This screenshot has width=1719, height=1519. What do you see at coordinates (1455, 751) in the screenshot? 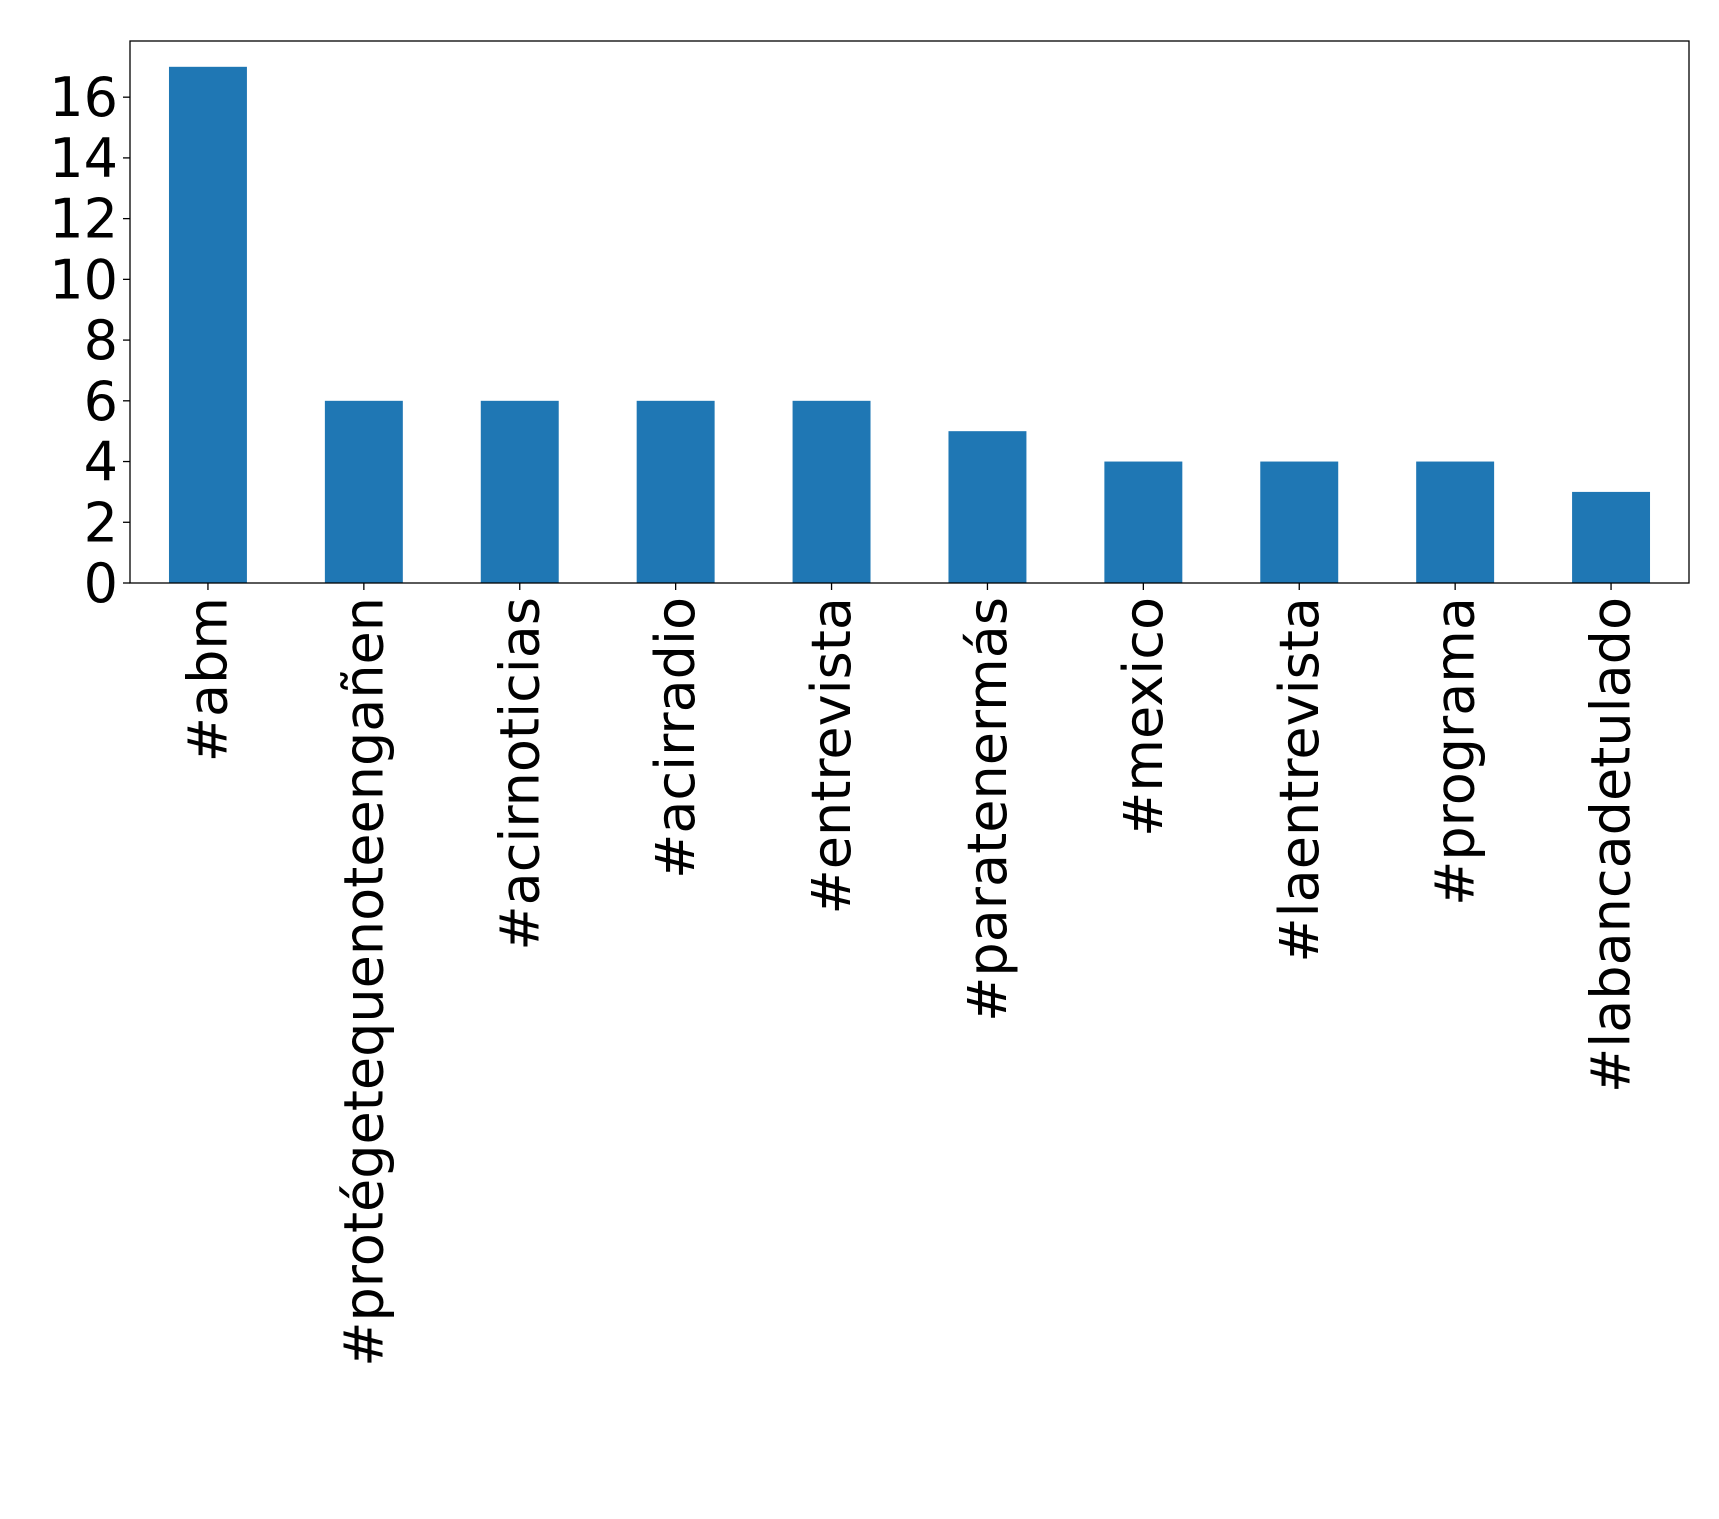
I see `x-tick-label: #programa` at bounding box center [1455, 751].